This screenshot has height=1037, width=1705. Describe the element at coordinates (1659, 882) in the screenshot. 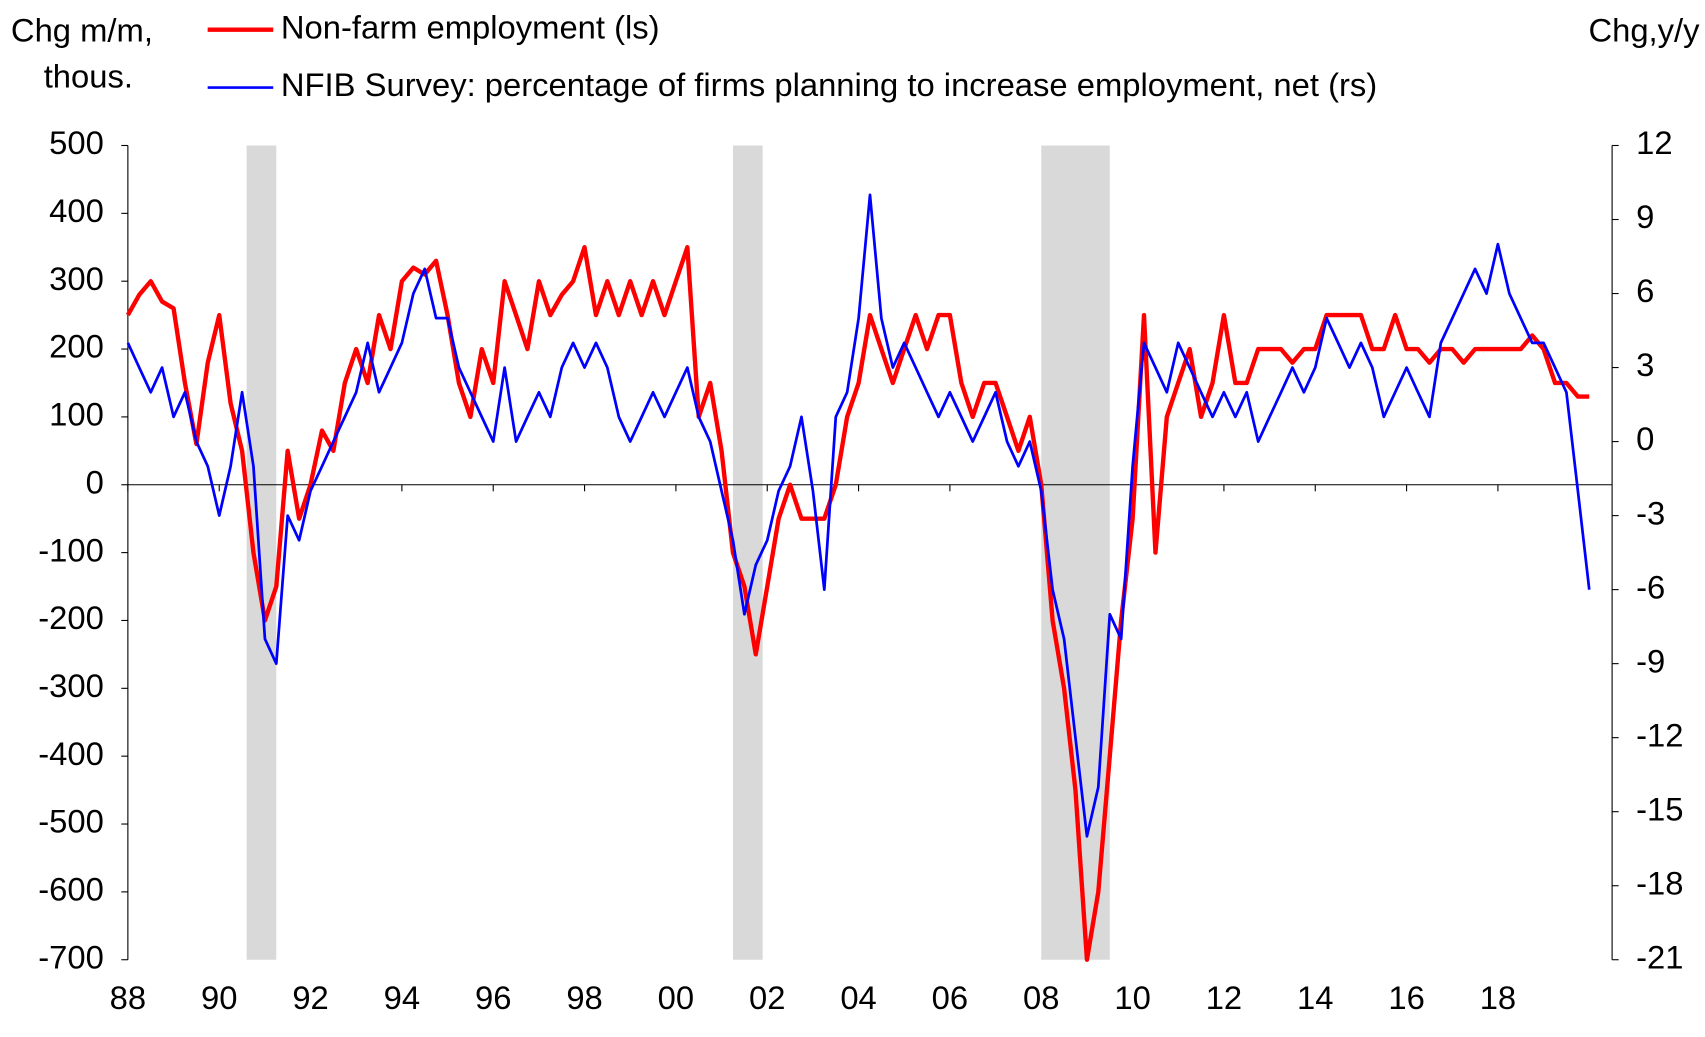

I see `y2-tick-label: -18` at that location.